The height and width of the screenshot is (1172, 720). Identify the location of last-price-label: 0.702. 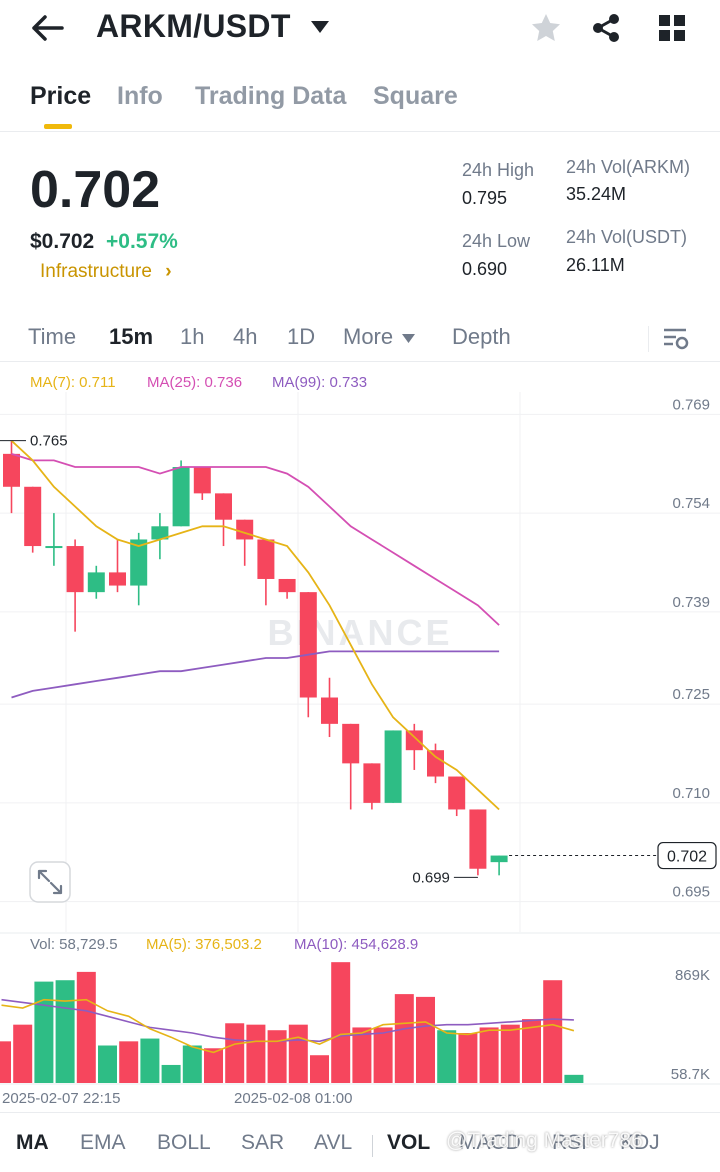
(687, 857).